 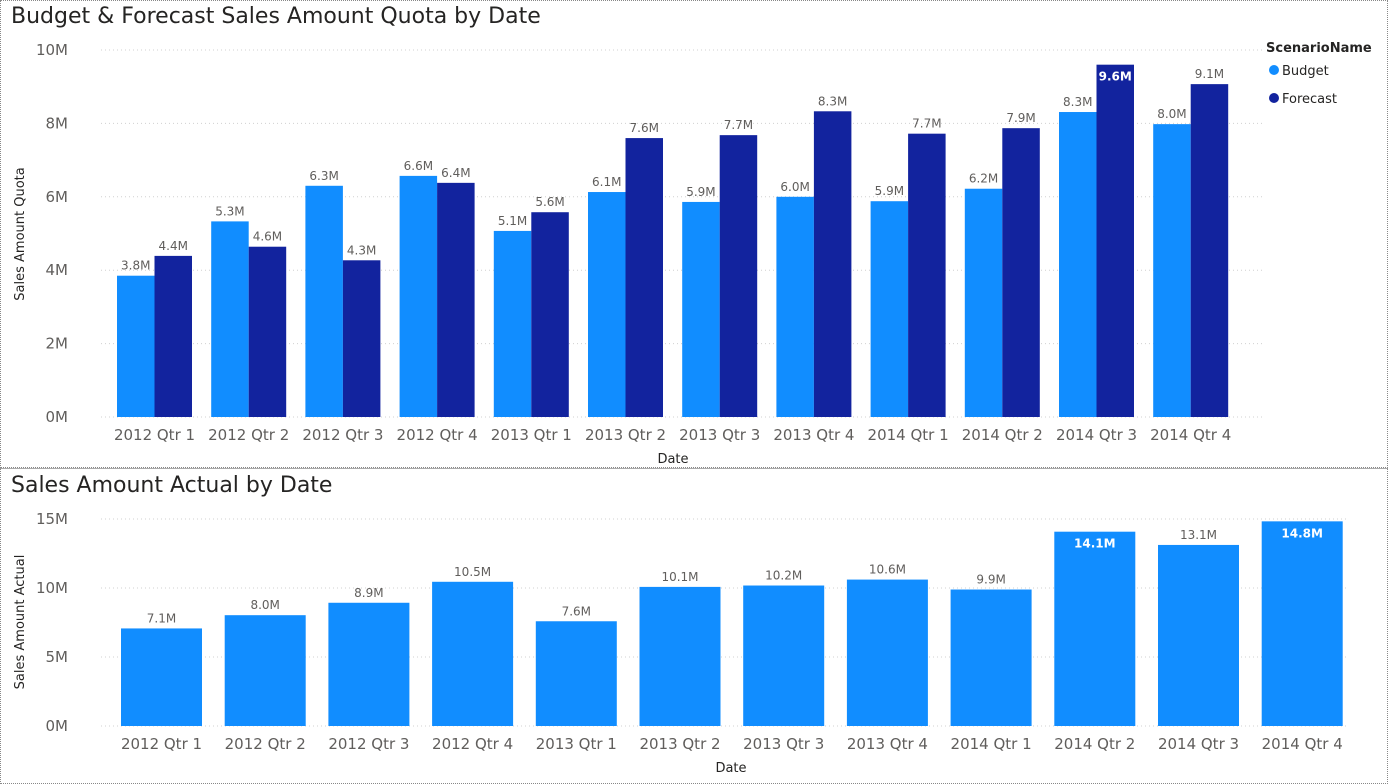 What do you see at coordinates (625, 435) in the screenshot?
I see `quota-x-tick-label: 2013 Qtr 2` at bounding box center [625, 435].